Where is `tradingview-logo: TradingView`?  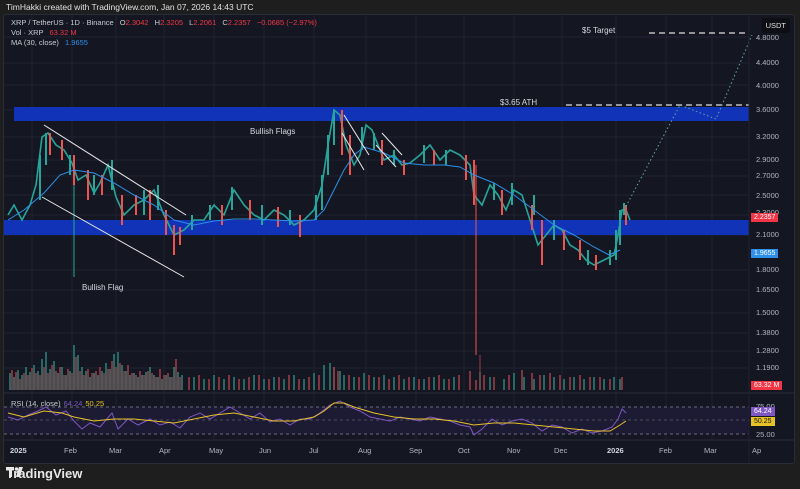 tradingview-logo: TradingView is located at coordinates (44, 473).